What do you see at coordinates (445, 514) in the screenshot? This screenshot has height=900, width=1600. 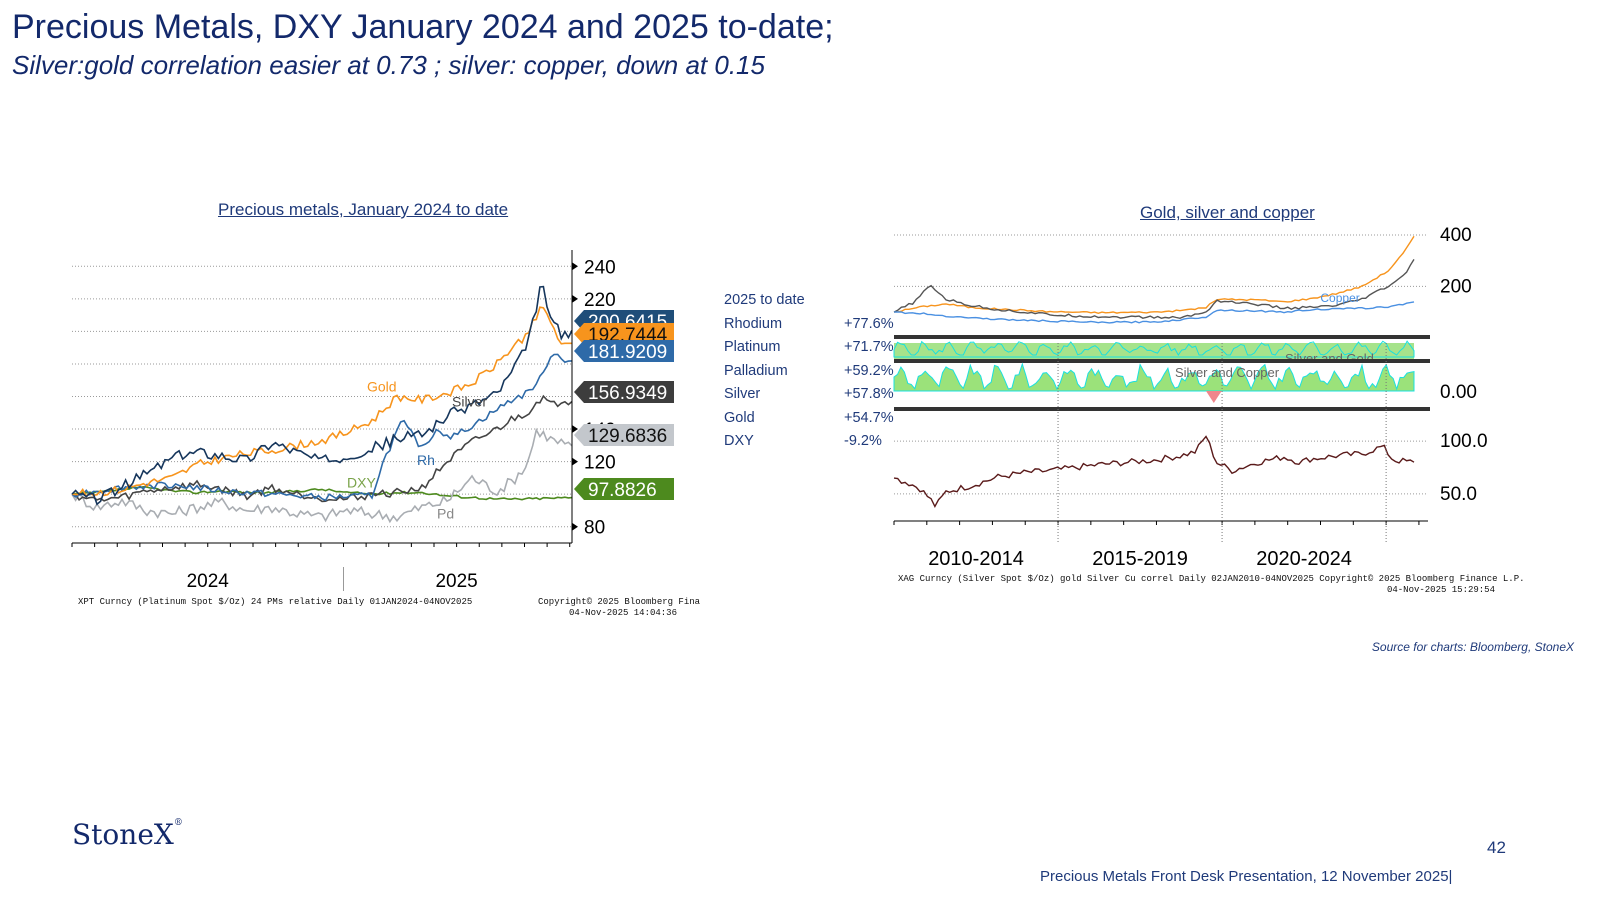 I see `chart1-series-label: Pd` at bounding box center [445, 514].